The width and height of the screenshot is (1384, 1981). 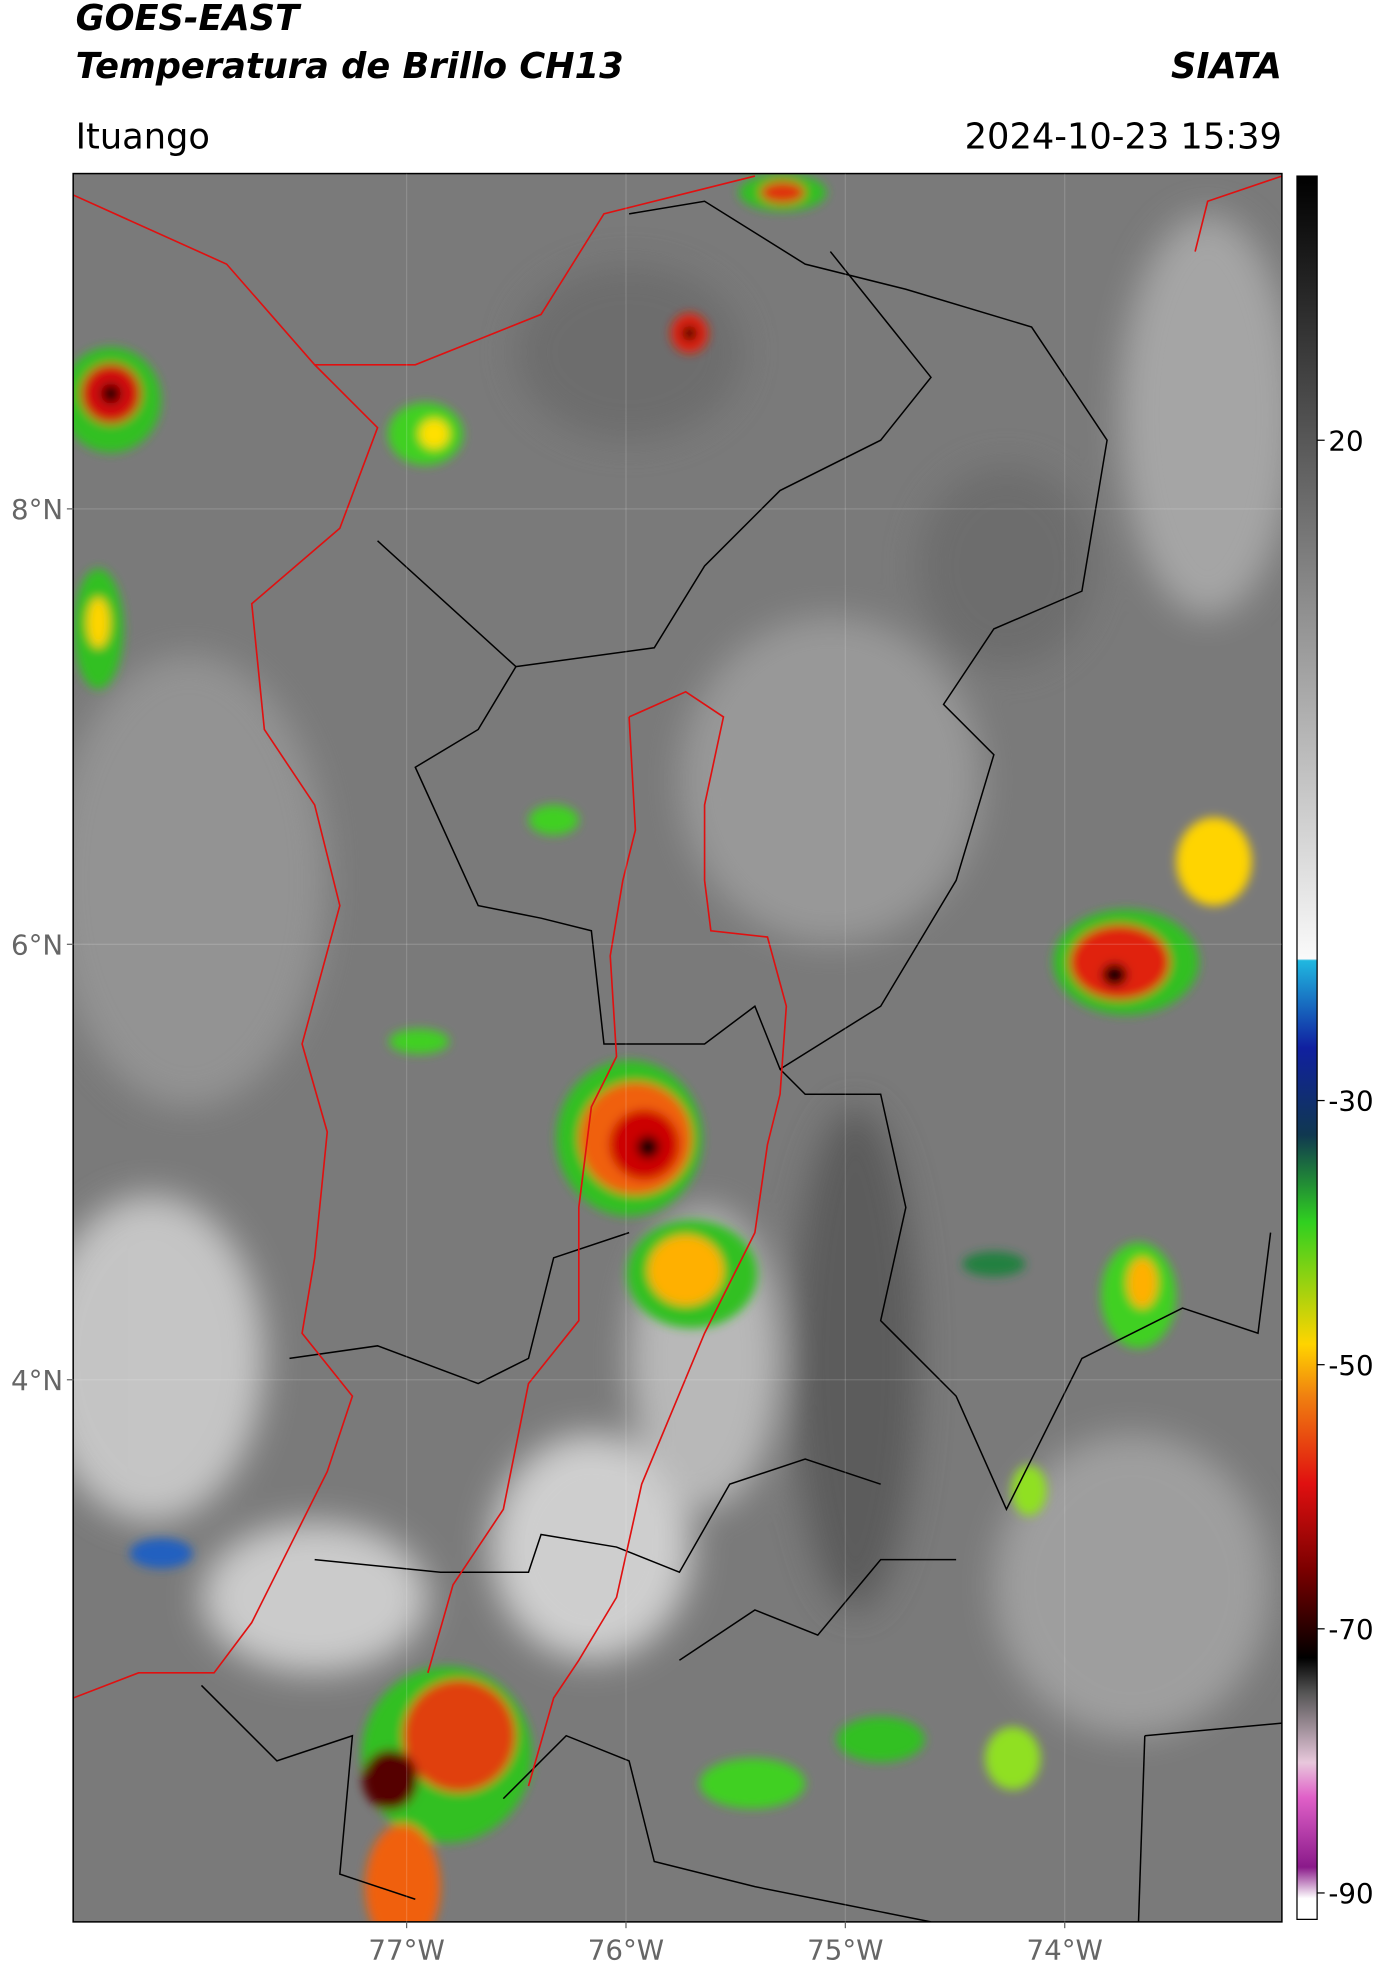 I want to click on region-label: Ituango, so click(x=143, y=136).